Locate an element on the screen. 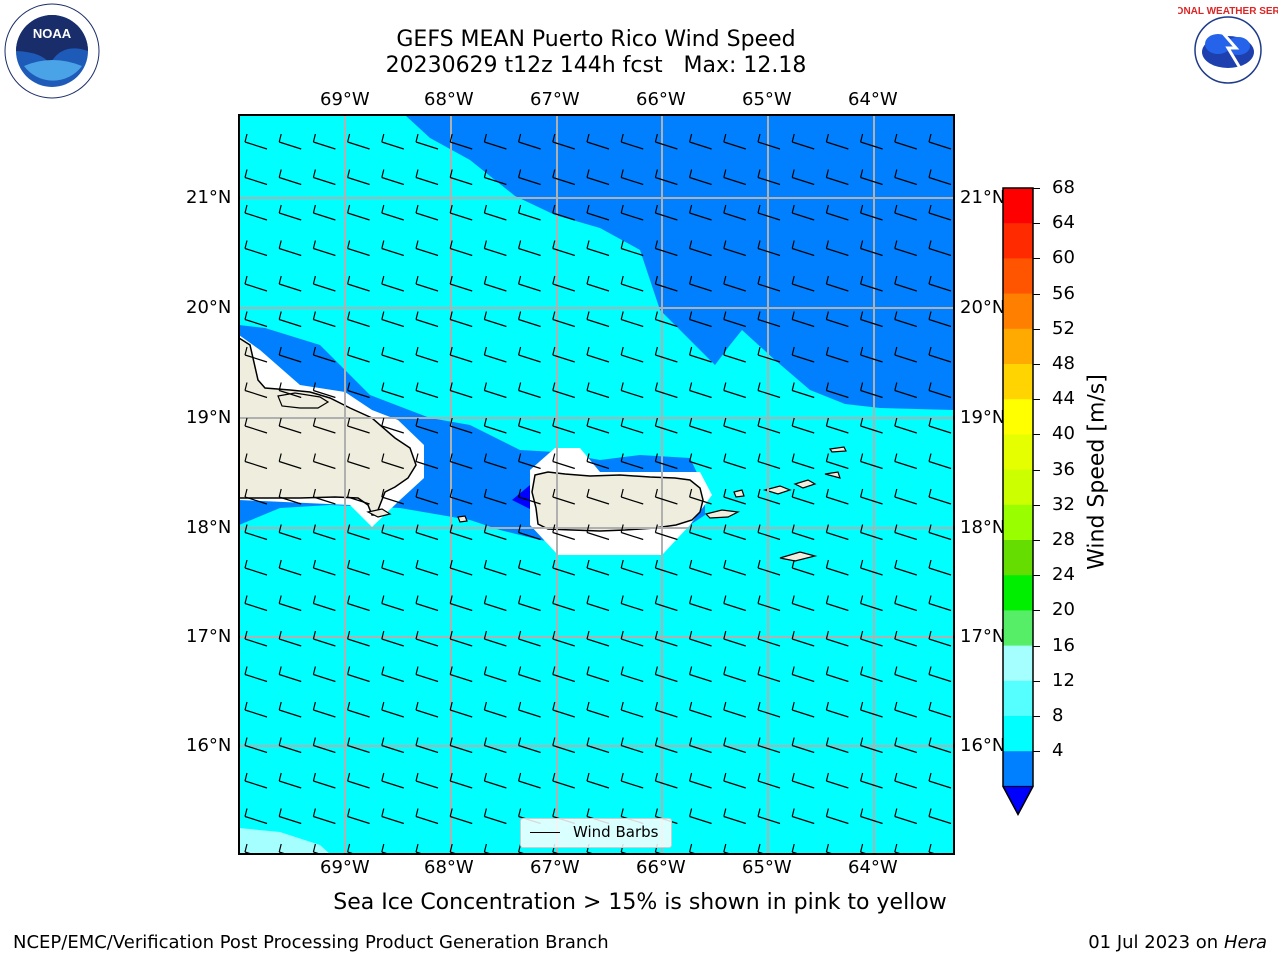 This screenshot has width=1280, height=960. colorbar-tick-label: 36 is located at coordinates (1063, 469).